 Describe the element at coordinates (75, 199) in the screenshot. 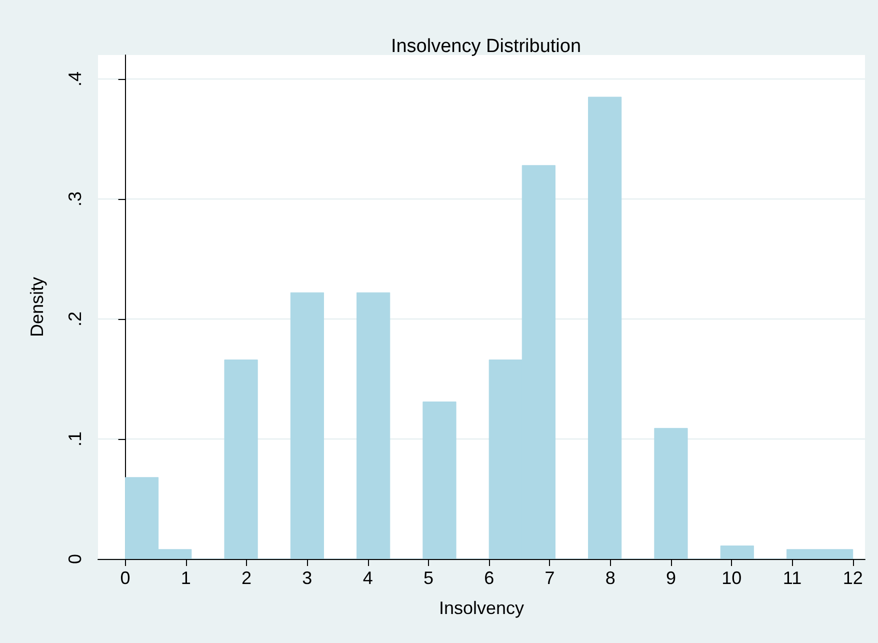

I see `y-tick-label: .3` at that location.